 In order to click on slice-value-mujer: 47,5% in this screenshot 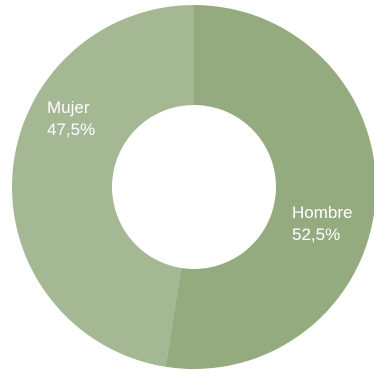, I will do `click(71, 129)`.